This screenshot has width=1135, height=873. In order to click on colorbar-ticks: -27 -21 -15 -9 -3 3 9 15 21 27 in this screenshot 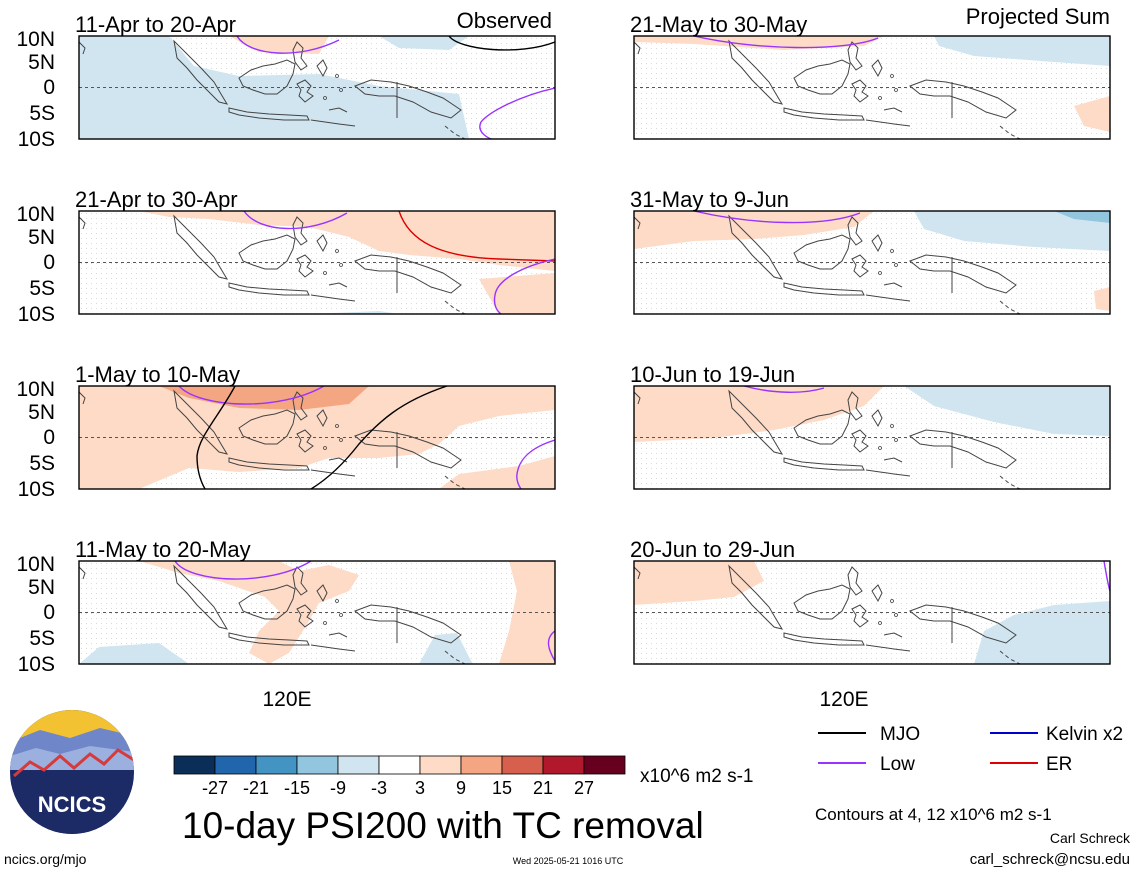, I will do `click(398, 788)`.